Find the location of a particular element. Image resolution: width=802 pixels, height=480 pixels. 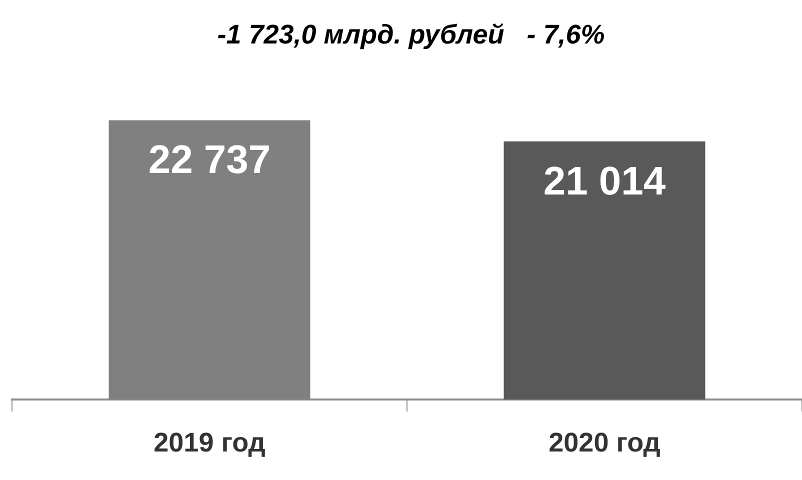

chart-title: -1 723,0 млрд. рублей - 7,6% is located at coordinates (411, 35).